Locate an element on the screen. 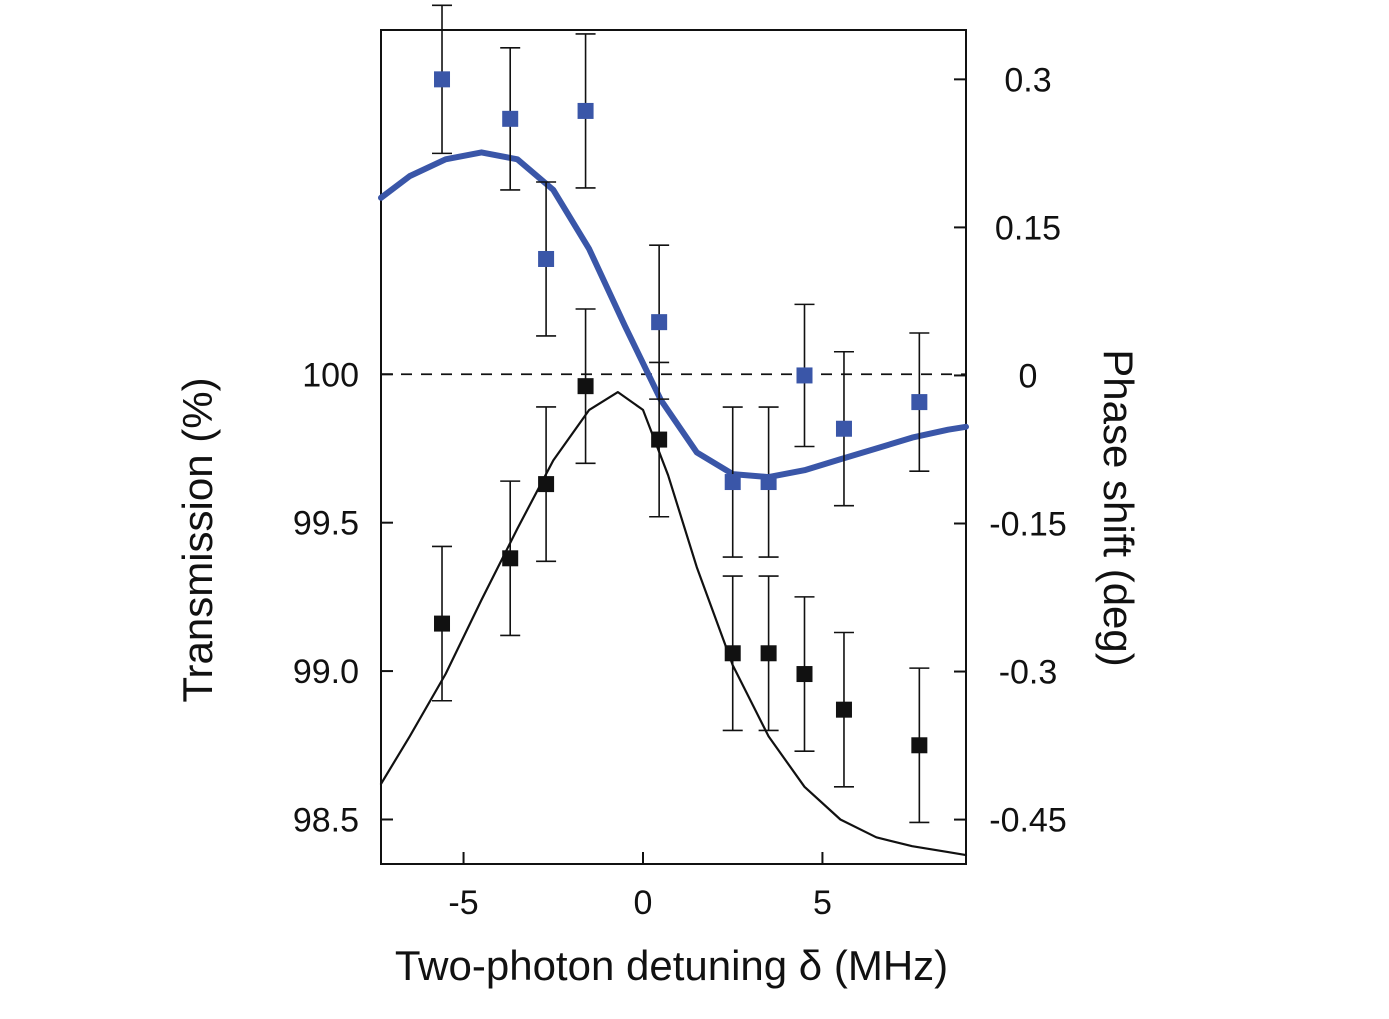  x-tick-label: 5 is located at coordinates (822, 903).